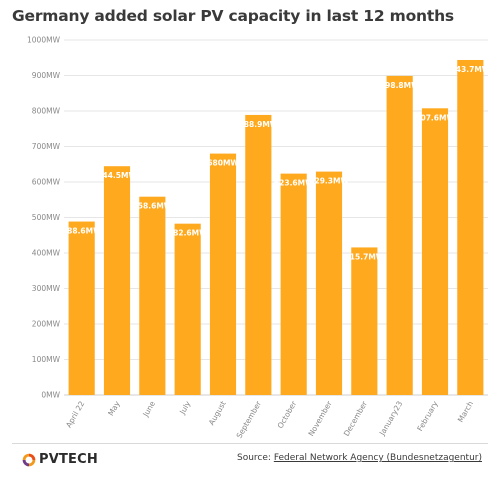  I want to click on x-tick-label: March, so click(465, 411).